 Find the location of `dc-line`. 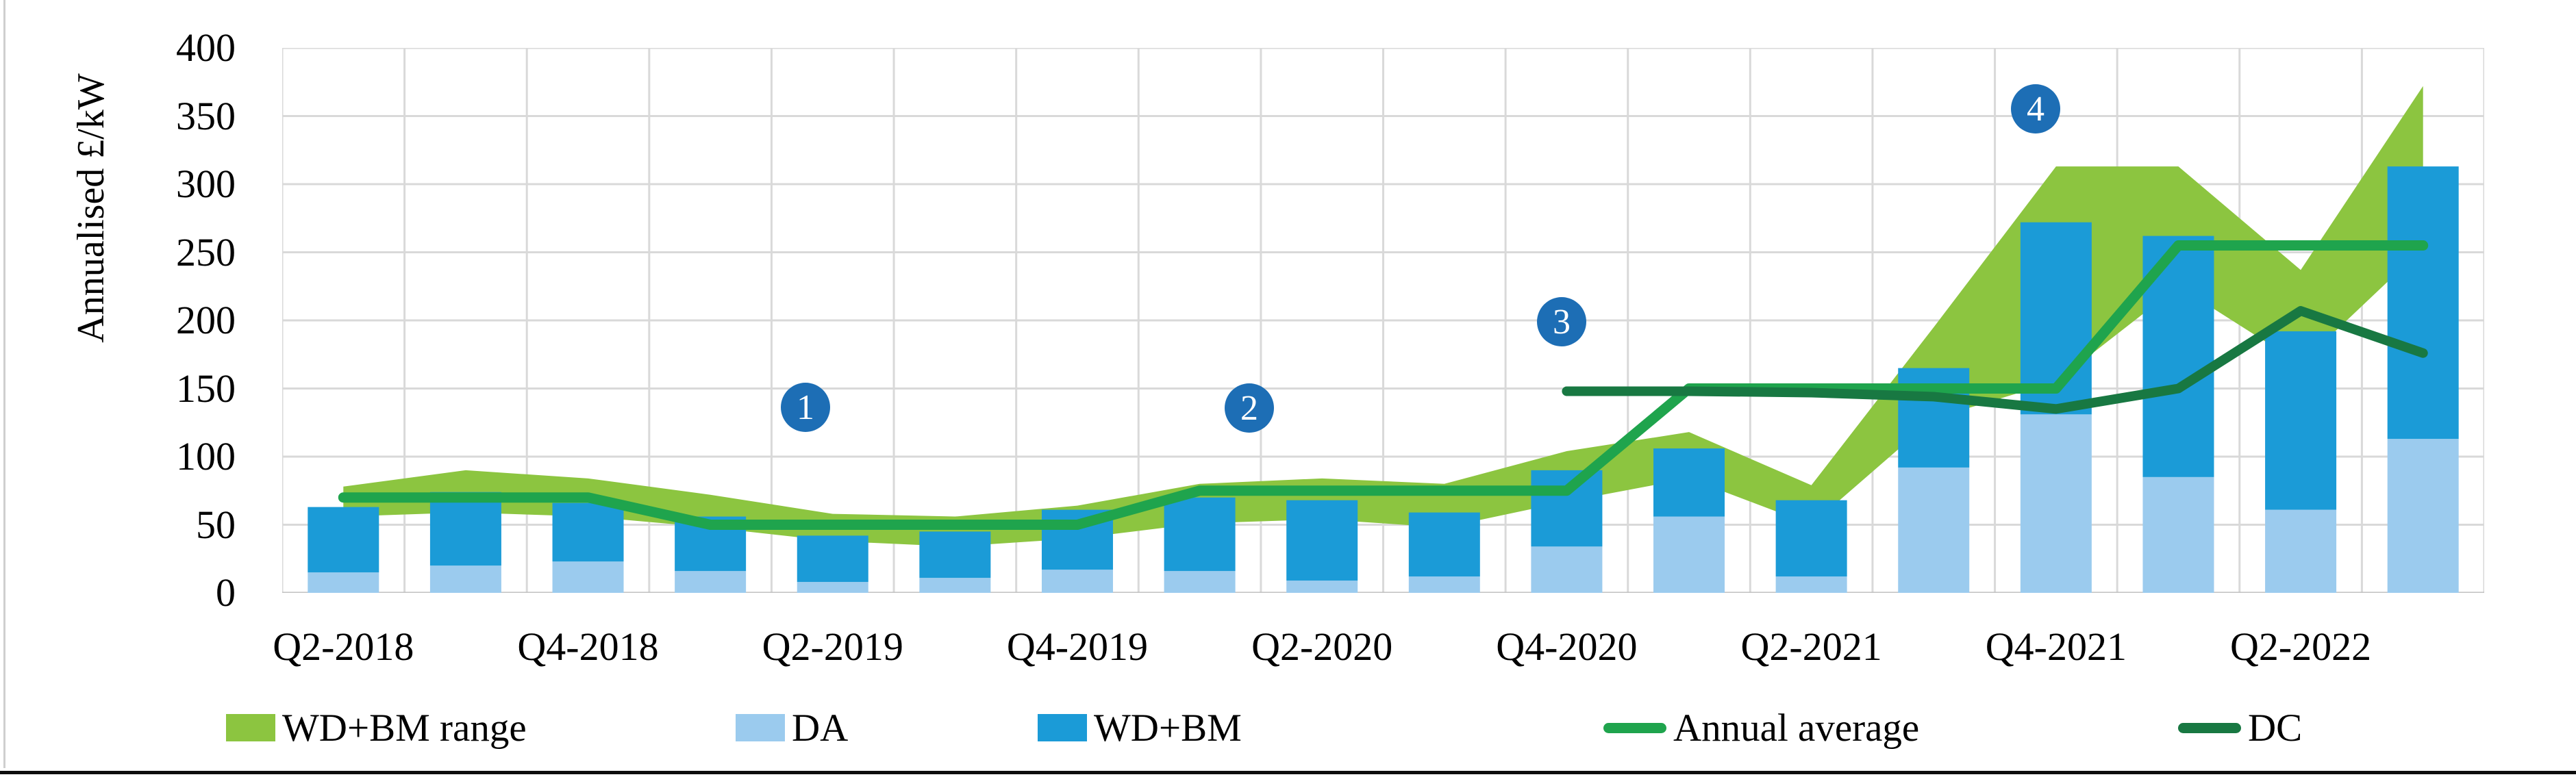

dc-line is located at coordinates (1995, 360).